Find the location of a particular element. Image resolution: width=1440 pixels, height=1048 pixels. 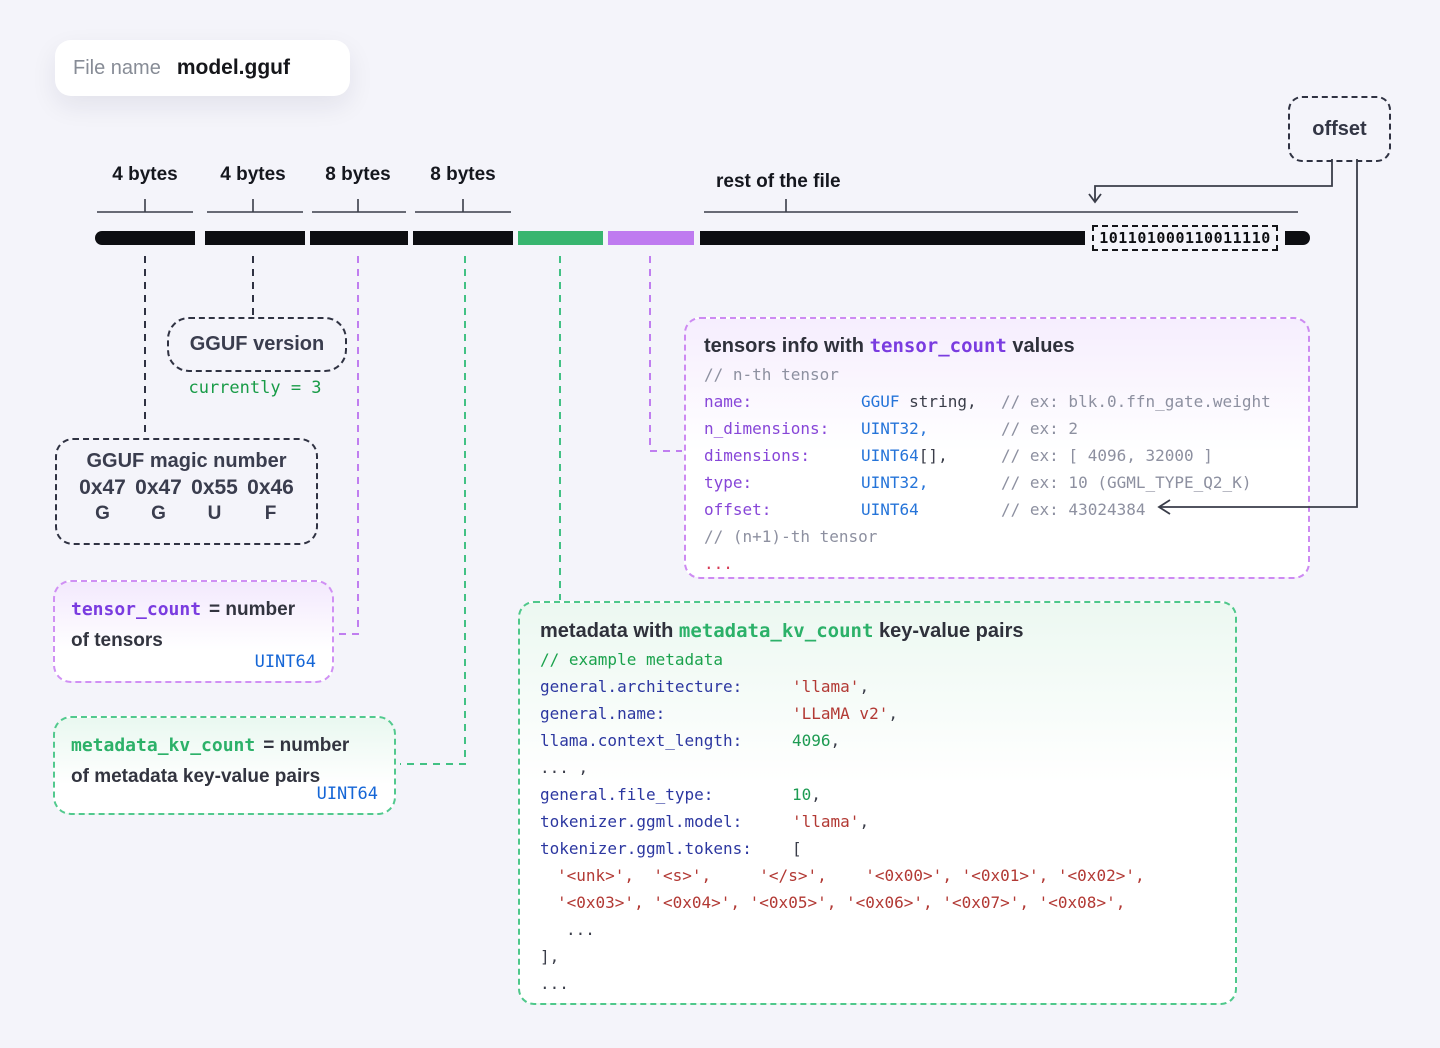

metadata-row: general.architecture:'llama', is located at coordinates (705, 686).